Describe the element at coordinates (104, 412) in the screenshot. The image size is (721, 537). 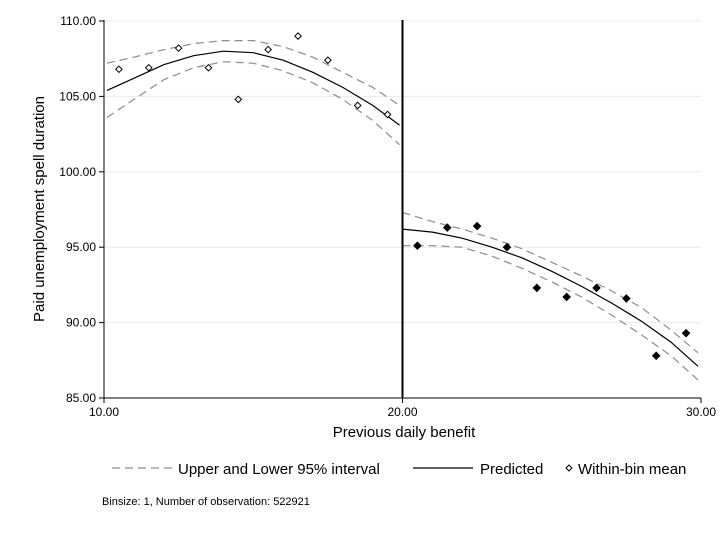
I see `x-tick-label-0: 10.00` at that location.